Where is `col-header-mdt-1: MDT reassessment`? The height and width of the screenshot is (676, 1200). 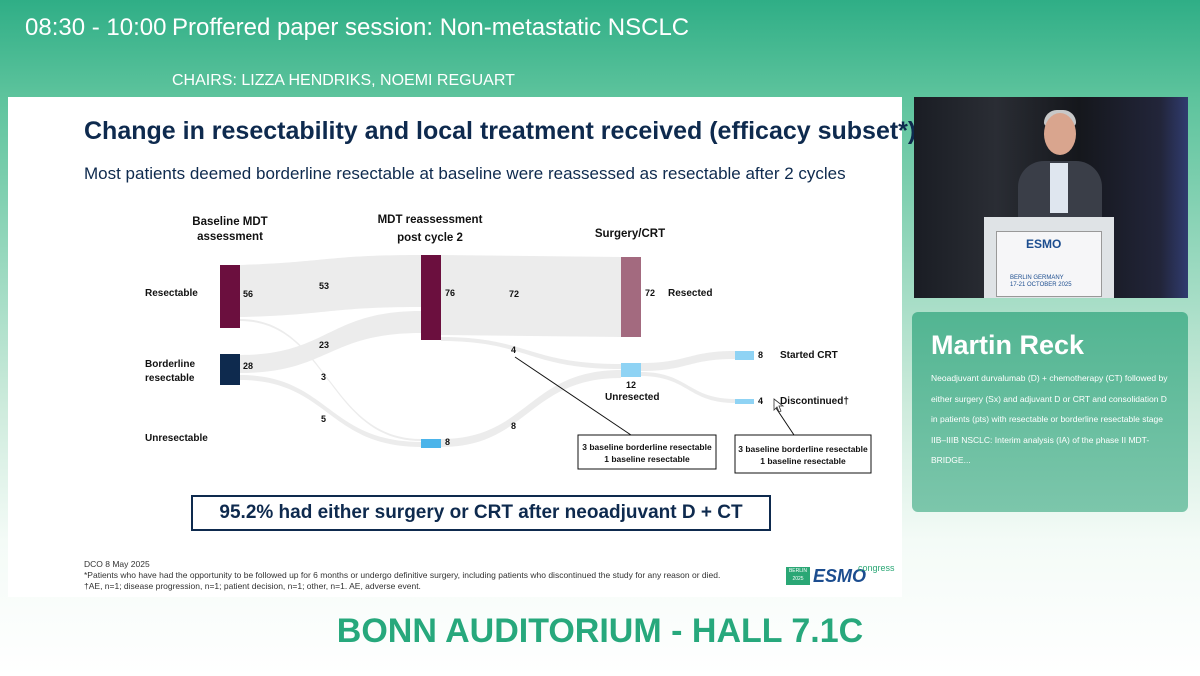 col-header-mdt-1: MDT reassessment is located at coordinates (430, 220).